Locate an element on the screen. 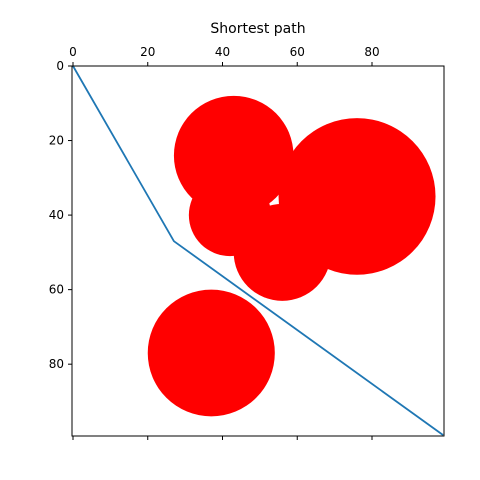 The width and height of the screenshot is (480, 480). y-axis-ticks: 0 20 40 60 80 is located at coordinates (60, 215).